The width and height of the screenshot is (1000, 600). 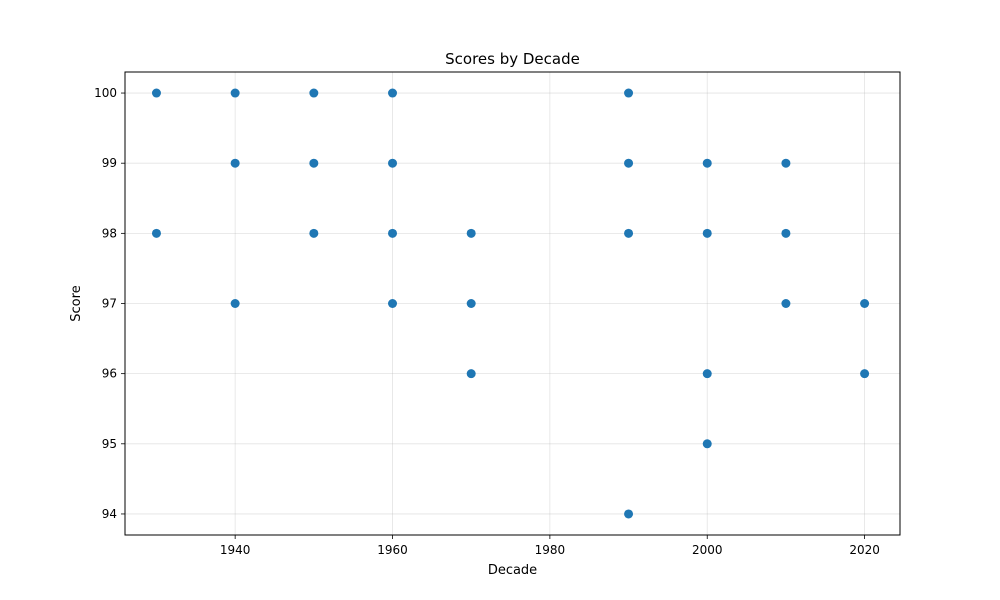 I want to click on x-tick-label: 1940, so click(x=235, y=550).